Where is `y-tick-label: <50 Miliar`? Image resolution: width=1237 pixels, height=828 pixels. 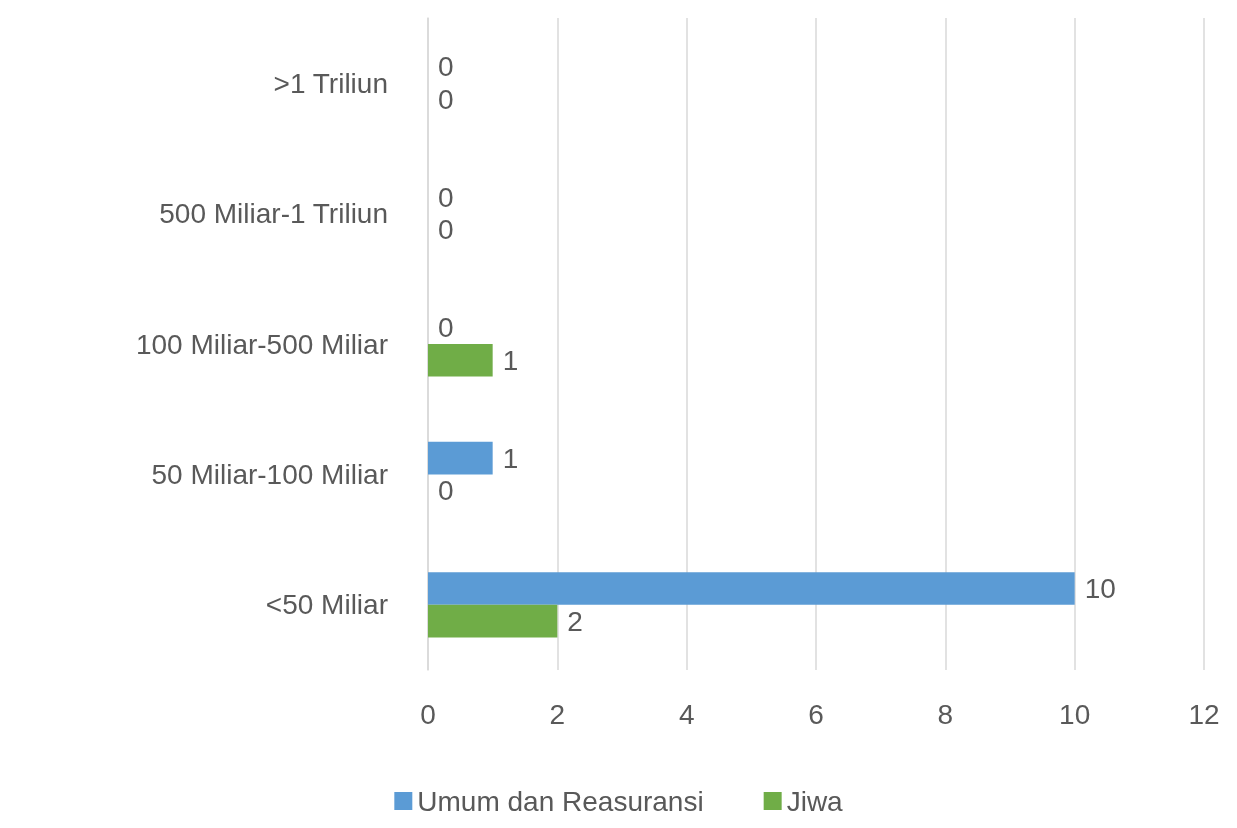
y-tick-label: <50 Miliar is located at coordinates (326, 605).